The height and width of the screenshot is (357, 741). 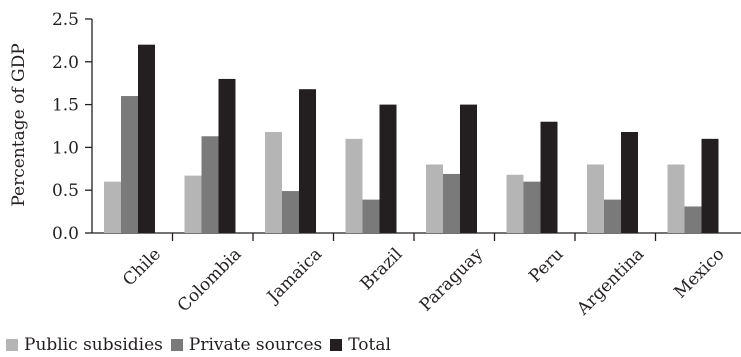 I want to click on bar-public-subsidies-argentina, so click(x=595, y=198).